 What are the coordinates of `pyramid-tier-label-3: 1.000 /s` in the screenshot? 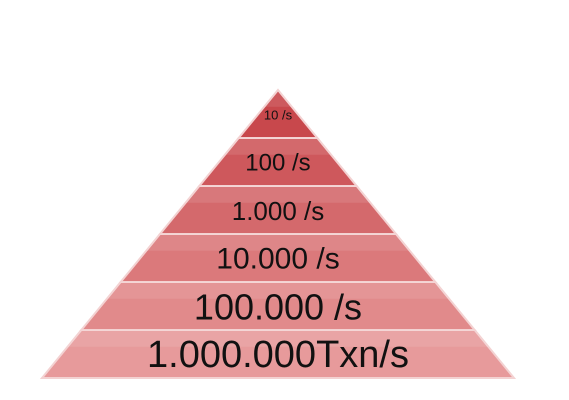 It's located at (278, 211).